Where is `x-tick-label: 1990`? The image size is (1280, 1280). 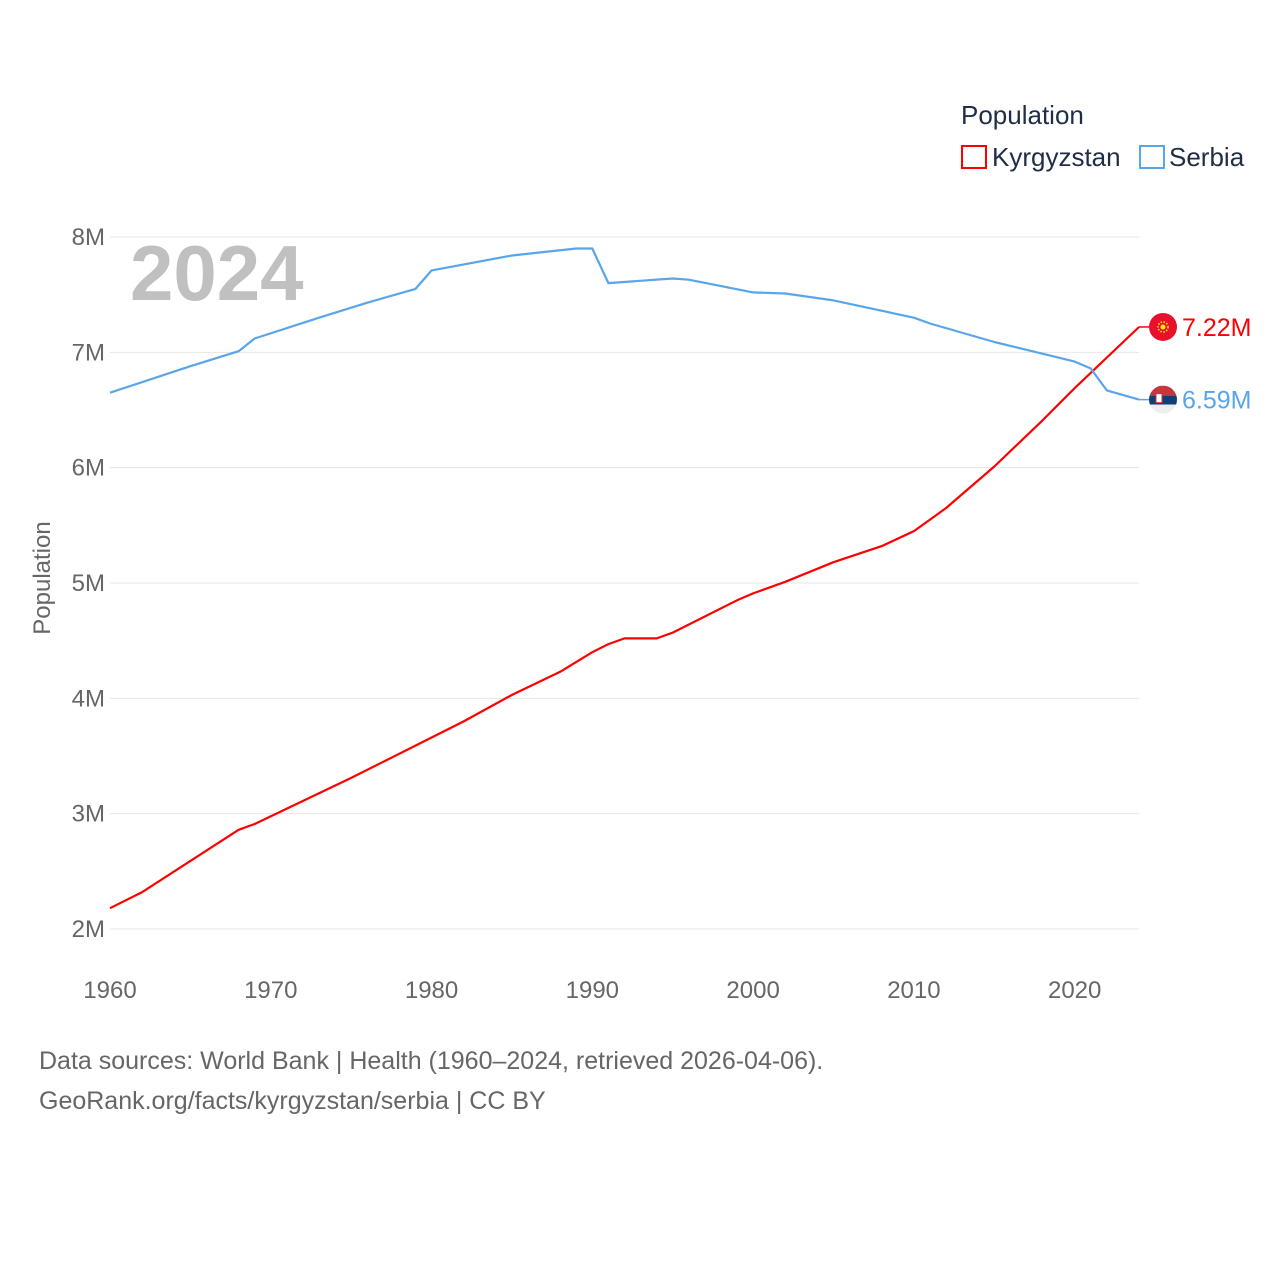 x-tick-label: 1990 is located at coordinates (592, 990).